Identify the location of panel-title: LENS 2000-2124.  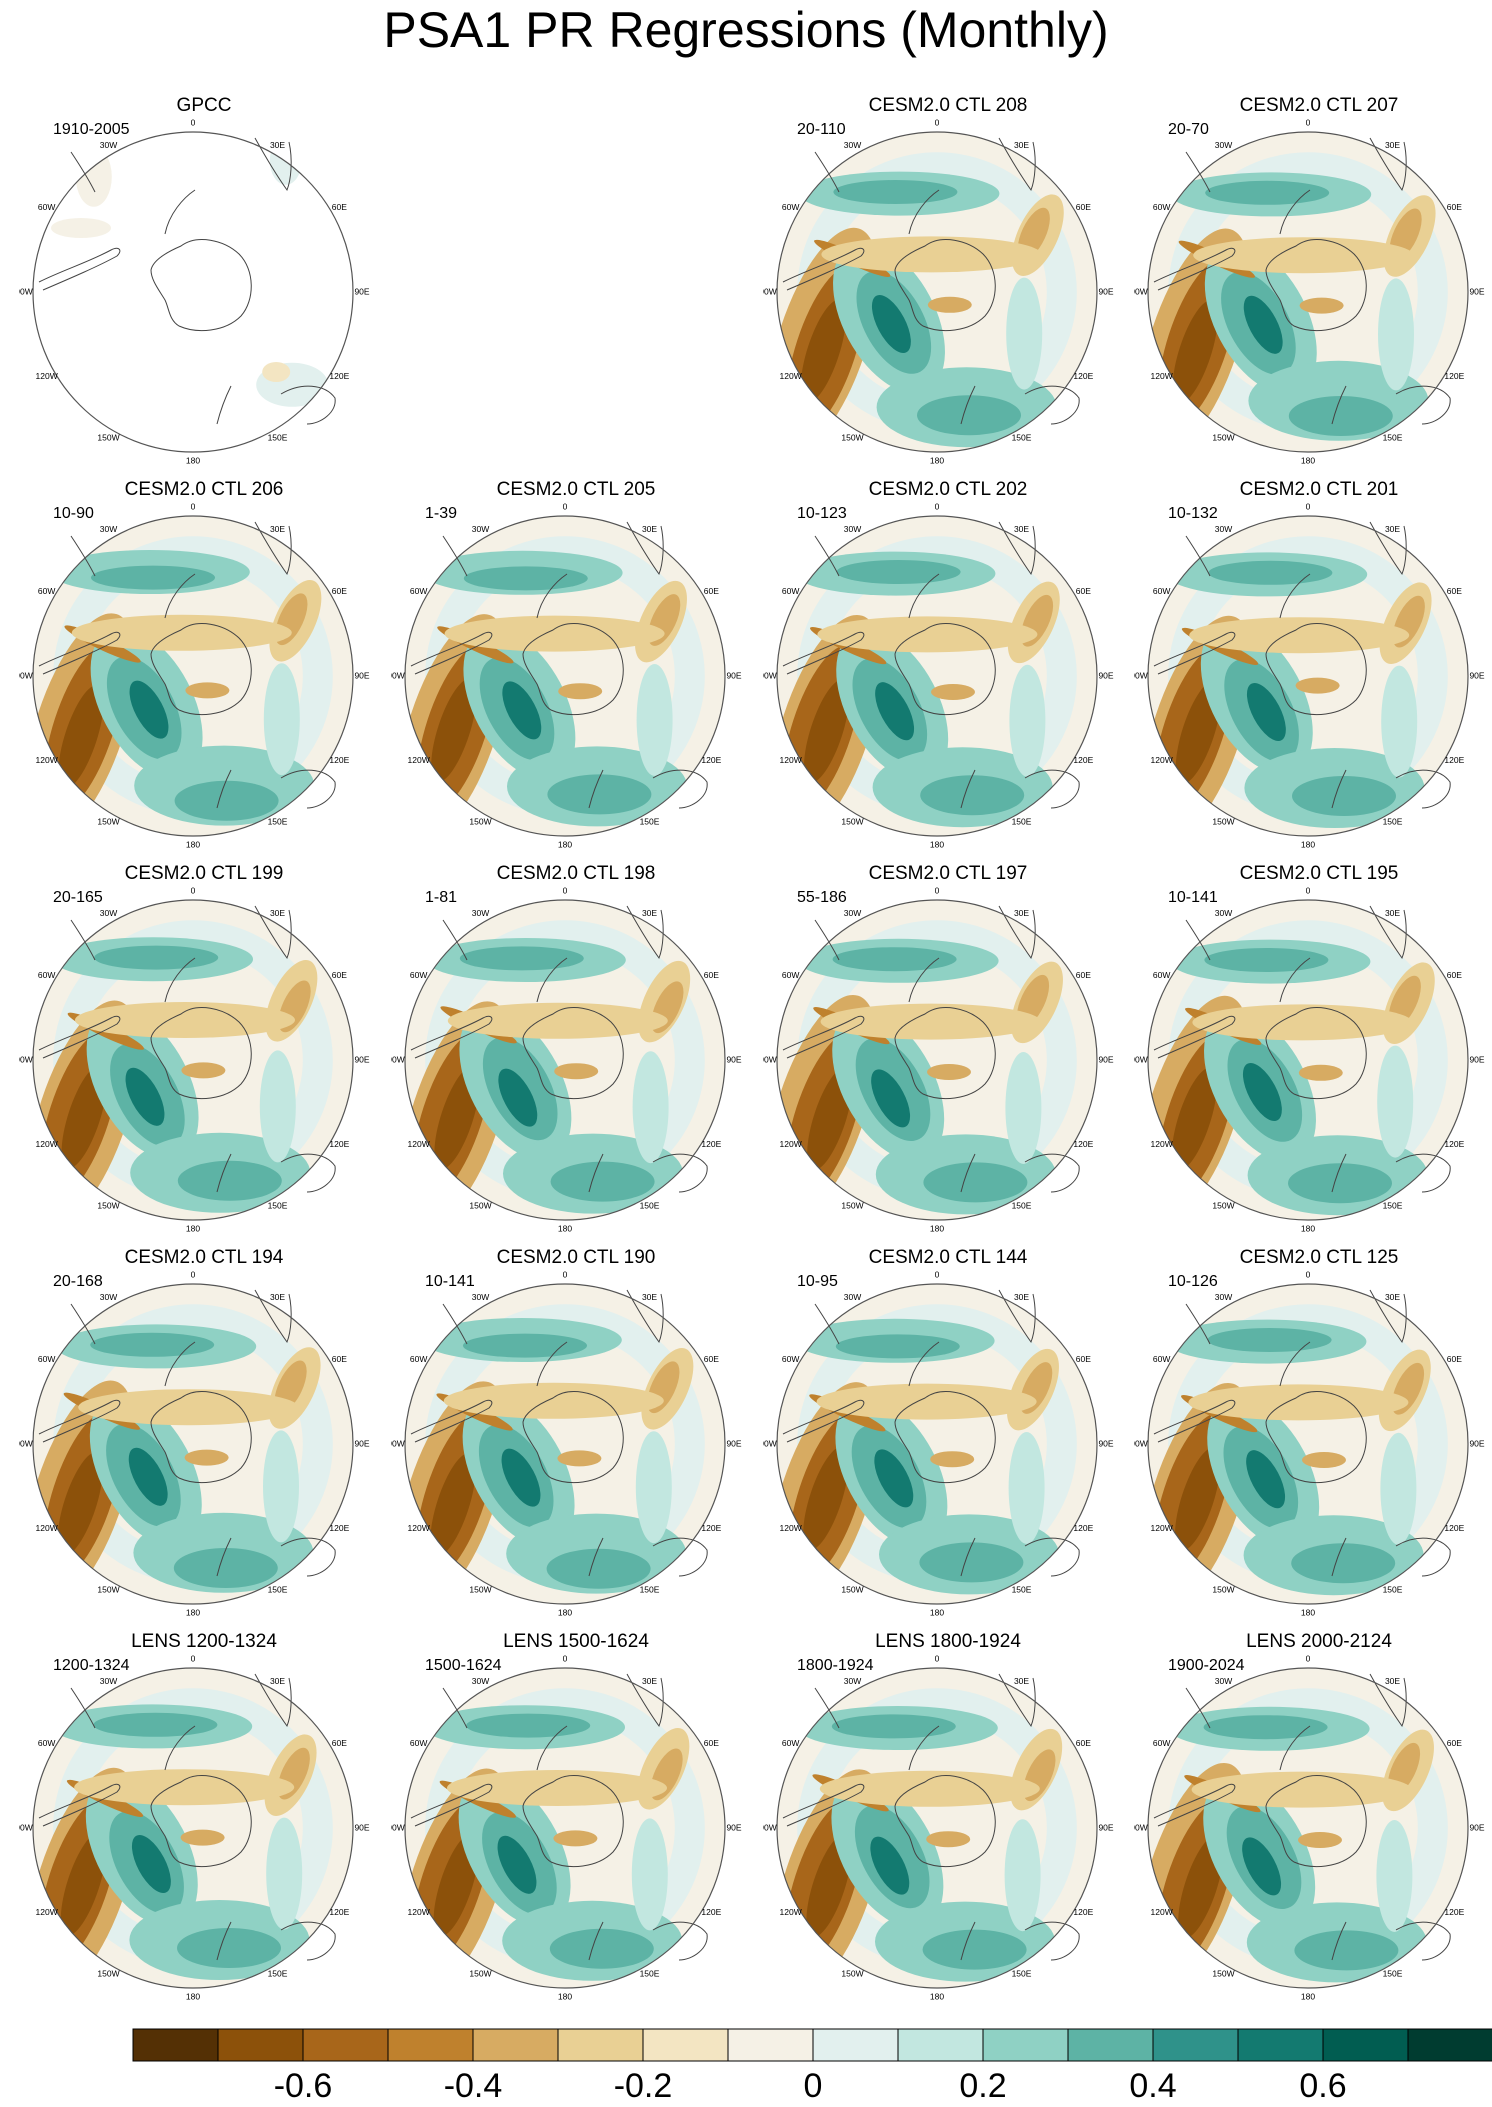
(1319, 1641).